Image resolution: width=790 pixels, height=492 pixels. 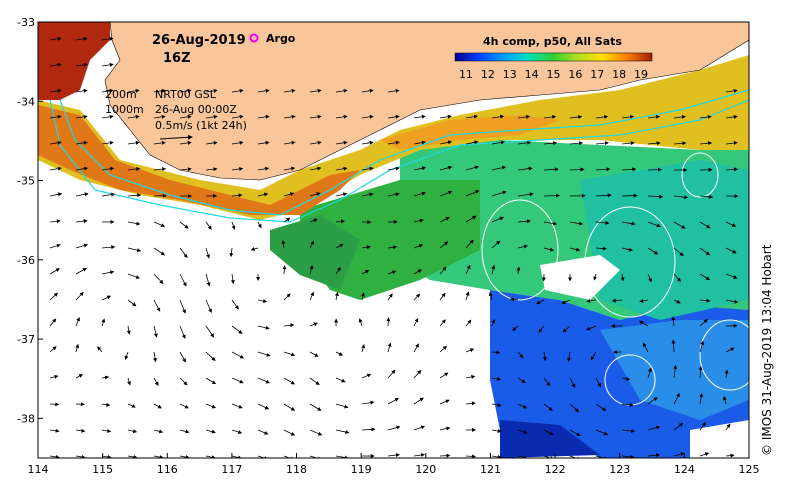 What do you see at coordinates (520, 250) in the screenshot?
I see `eddy-contour` at bounding box center [520, 250].